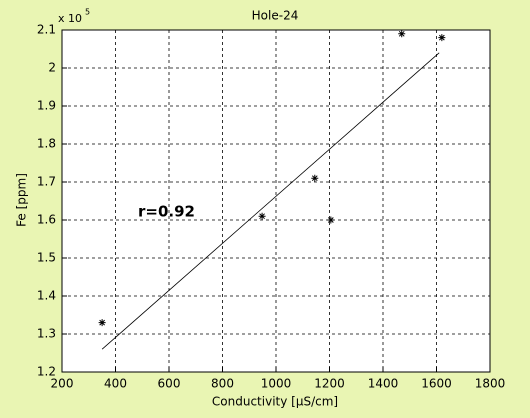 Image resolution: width=530 pixels, height=418 pixels. I want to click on x-tick-label: 1400, so click(383, 384).